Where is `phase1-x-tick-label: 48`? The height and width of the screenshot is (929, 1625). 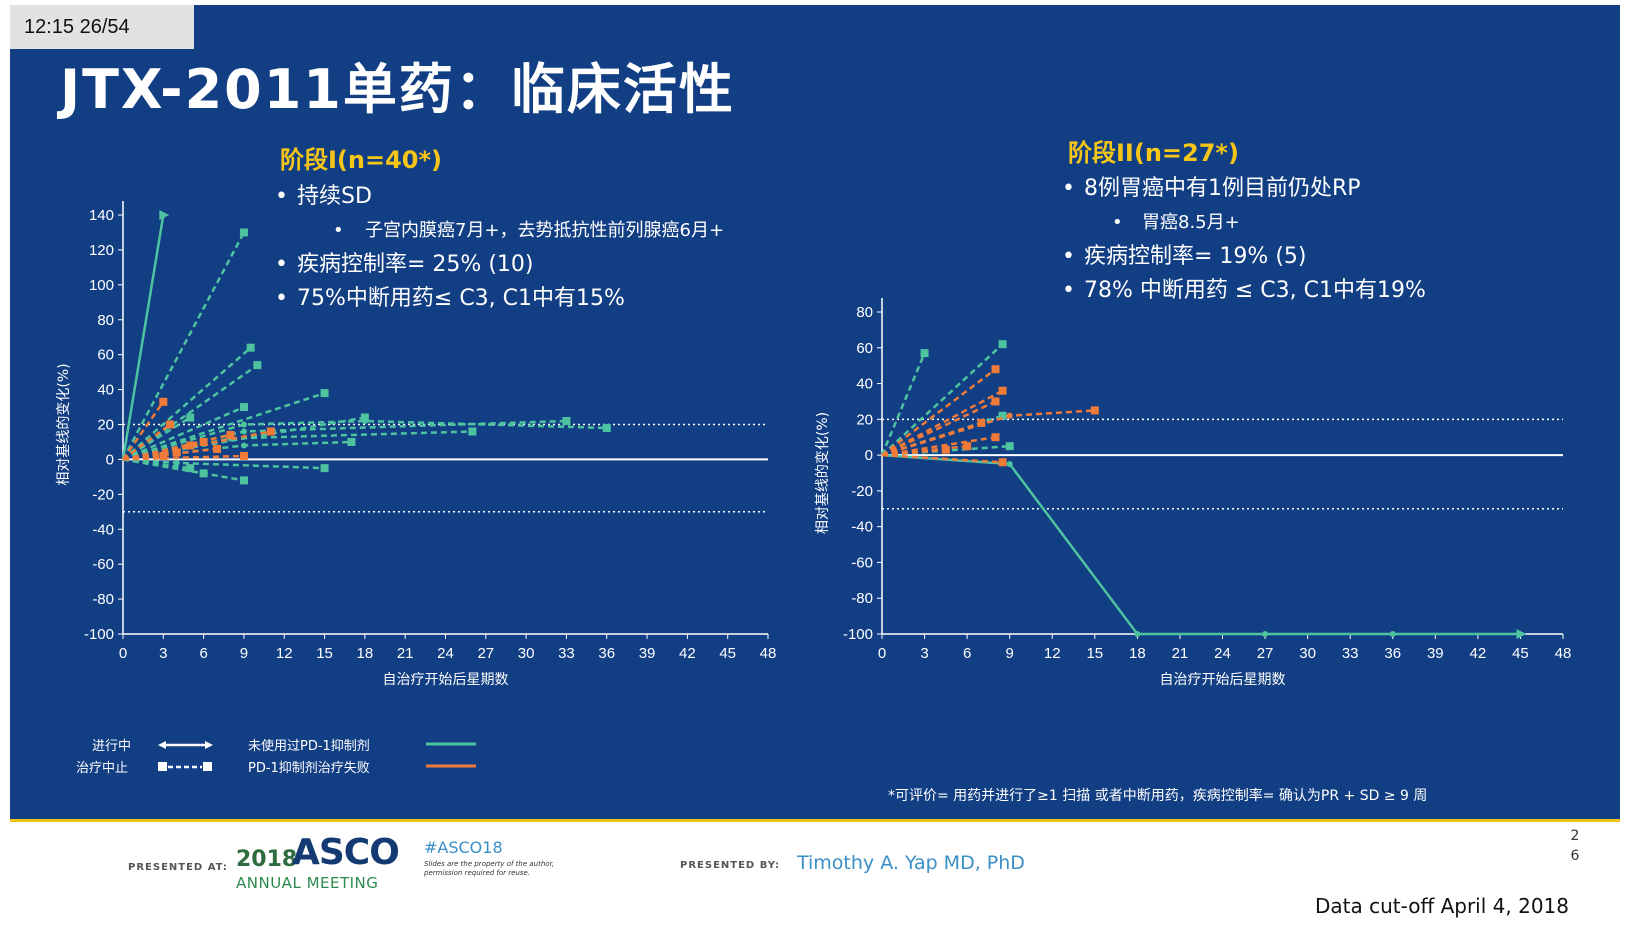
phase1-x-tick-label: 48 is located at coordinates (768, 653).